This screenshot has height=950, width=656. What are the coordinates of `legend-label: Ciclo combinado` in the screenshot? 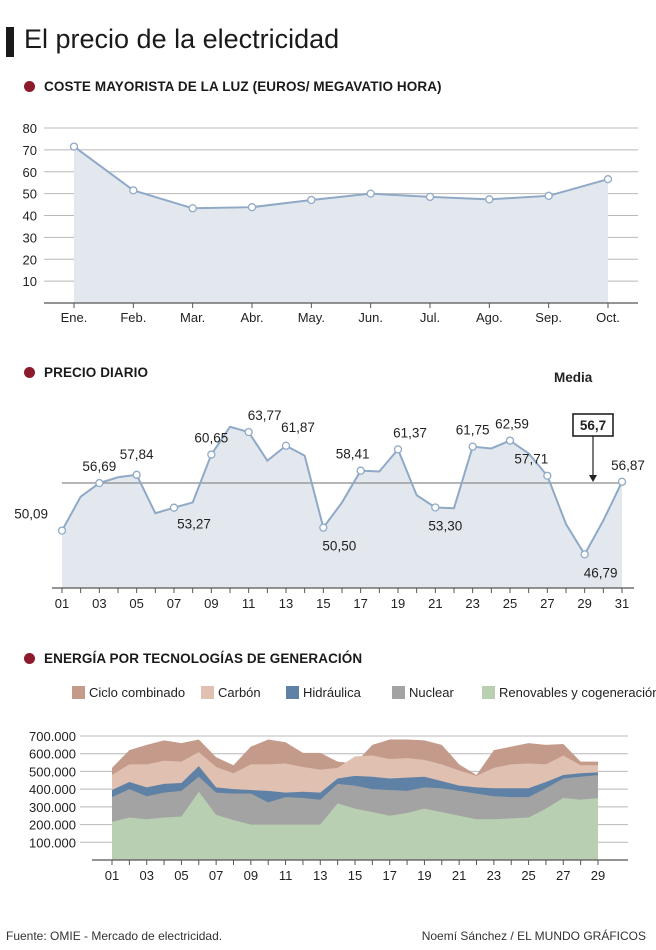 It's located at (137, 692).